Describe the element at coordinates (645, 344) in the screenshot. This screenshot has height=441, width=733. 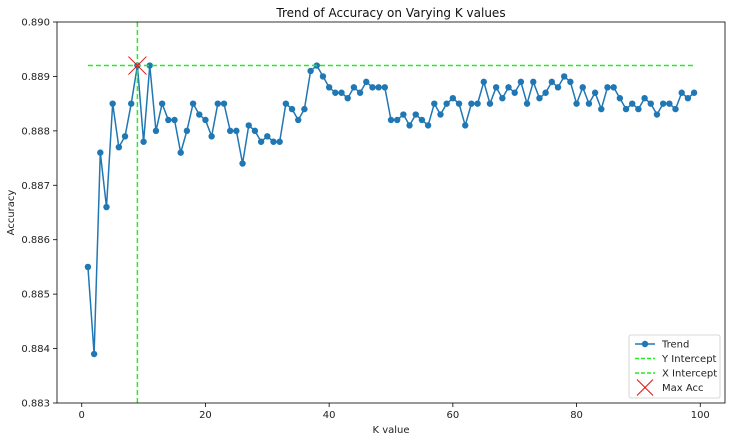
I see `legend-marker-trend` at that location.